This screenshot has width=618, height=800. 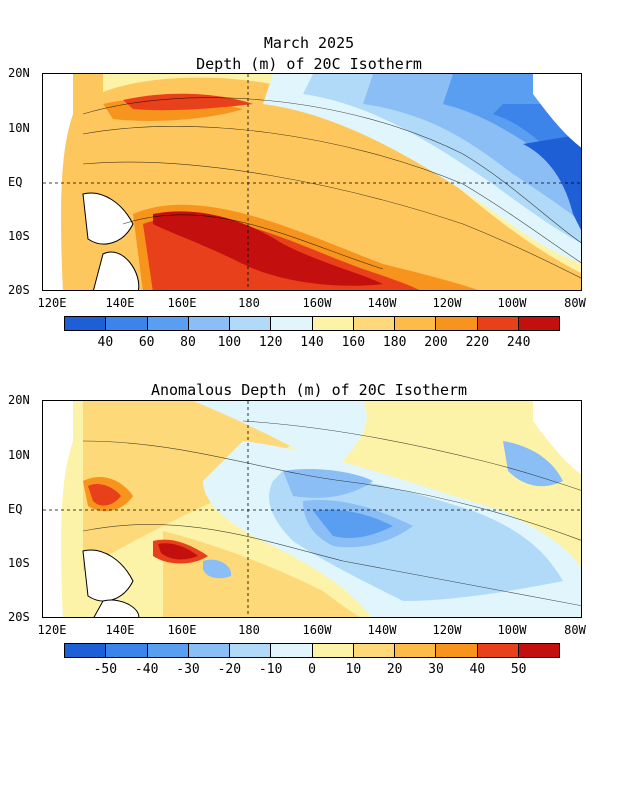 What do you see at coordinates (120, 630) in the screenshot?
I see `bottom-lon-140e: 140E` at bounding box center [120, 630].